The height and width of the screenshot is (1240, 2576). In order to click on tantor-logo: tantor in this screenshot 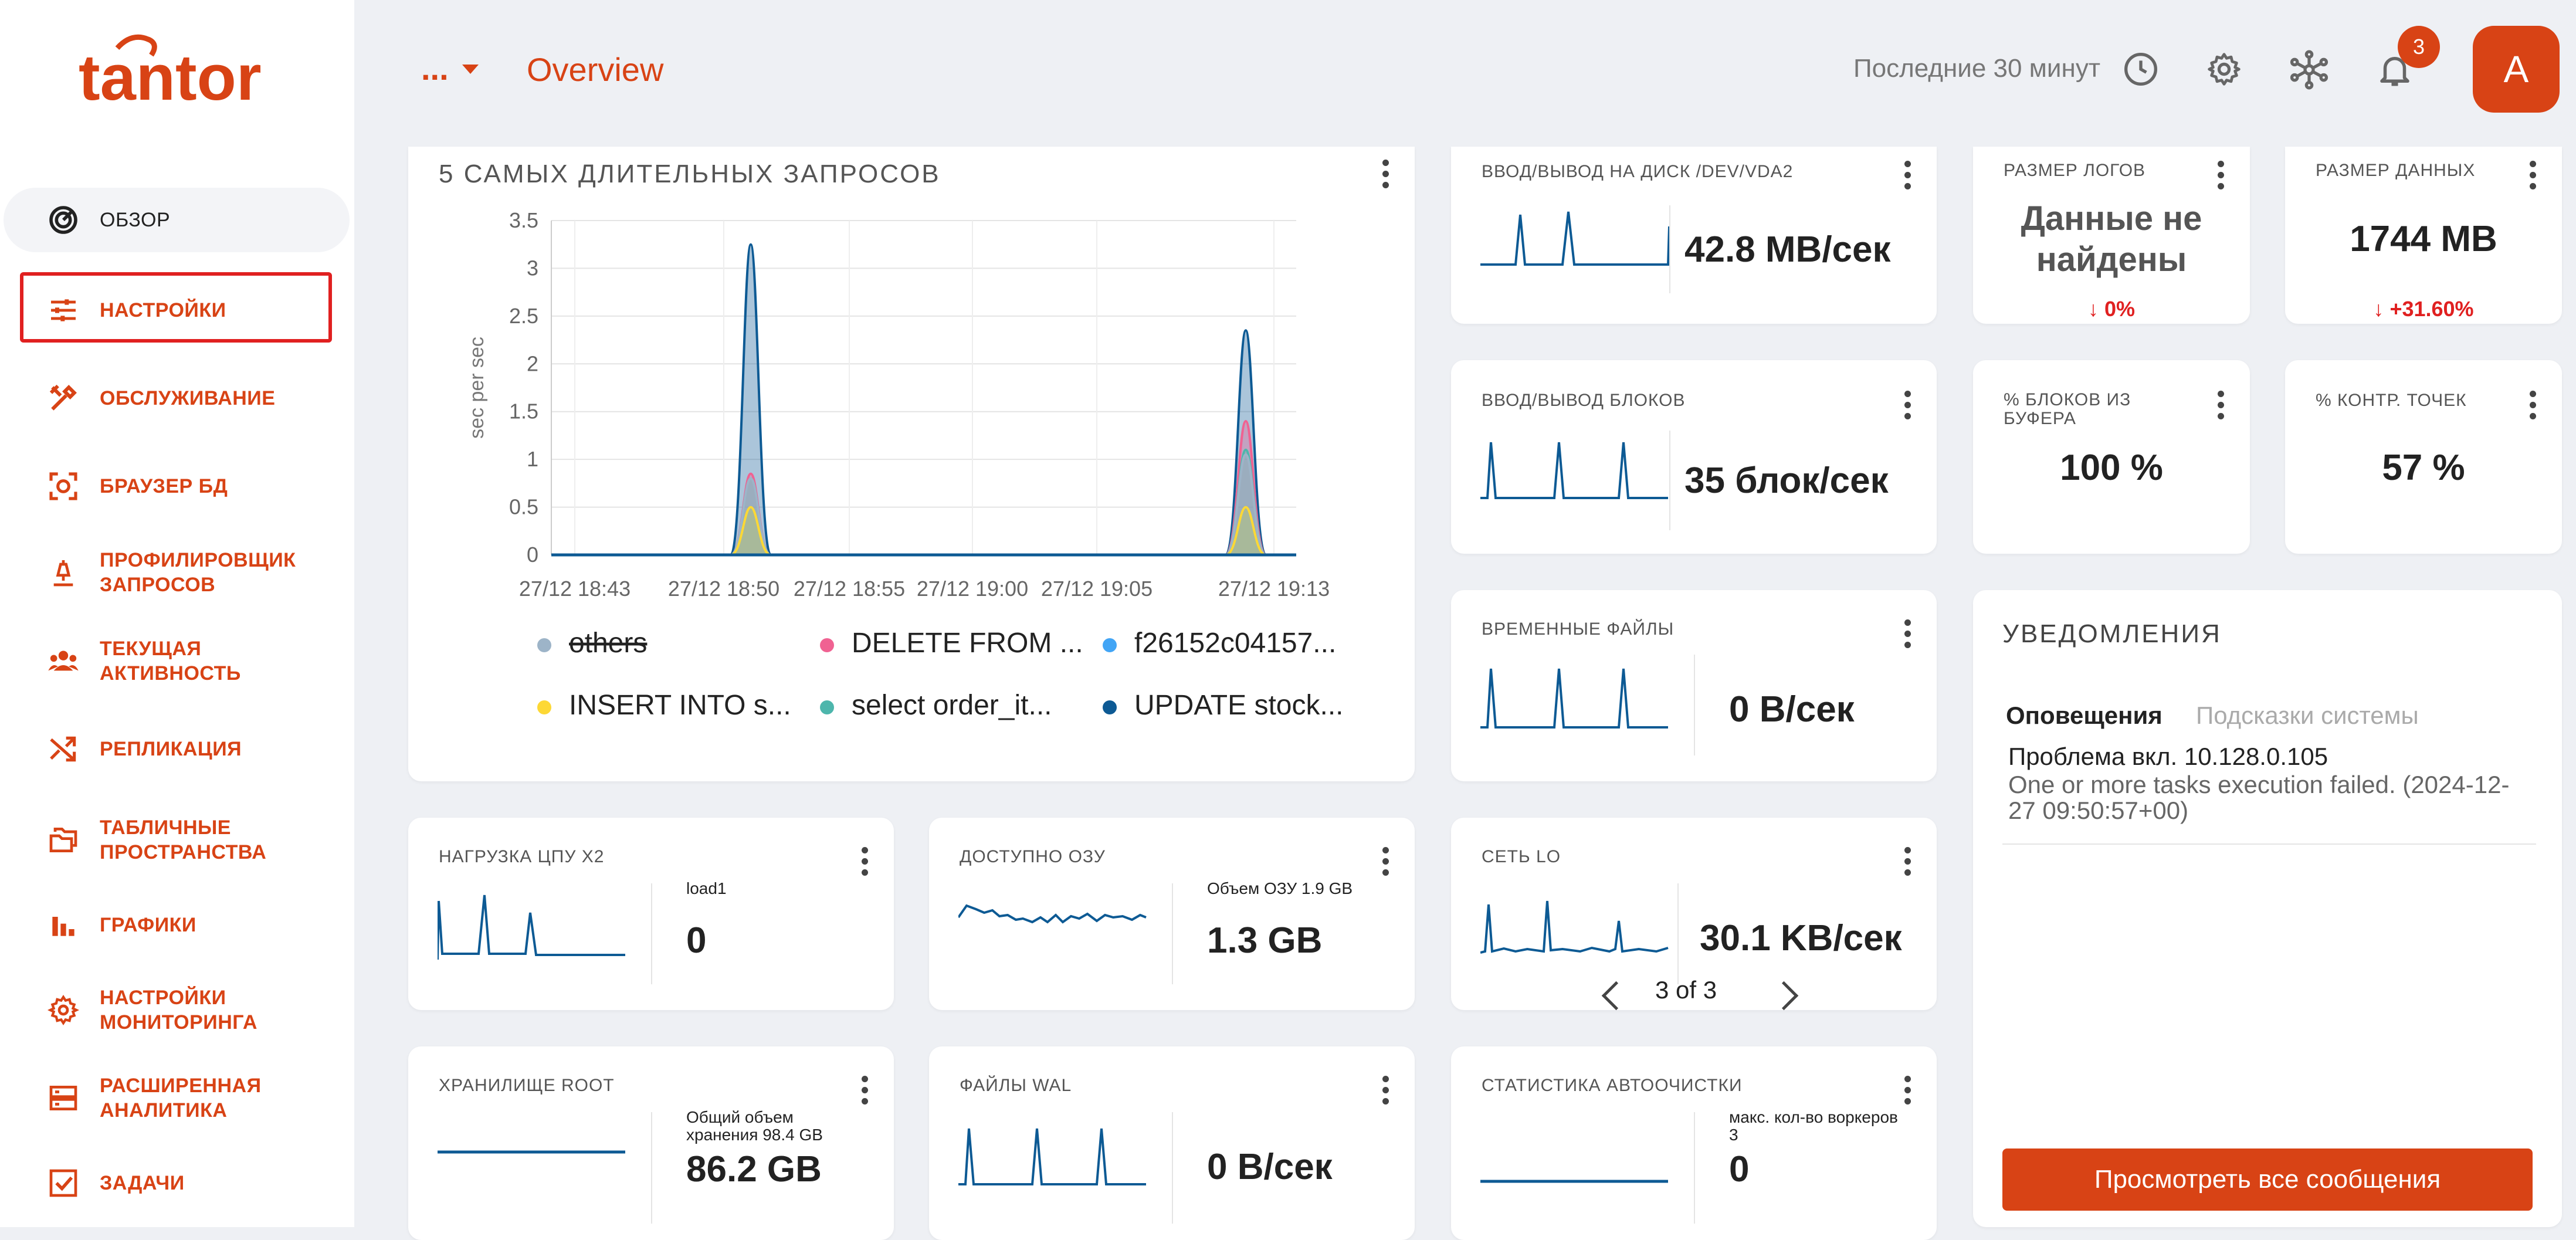, I will do `click(173, 70)`.